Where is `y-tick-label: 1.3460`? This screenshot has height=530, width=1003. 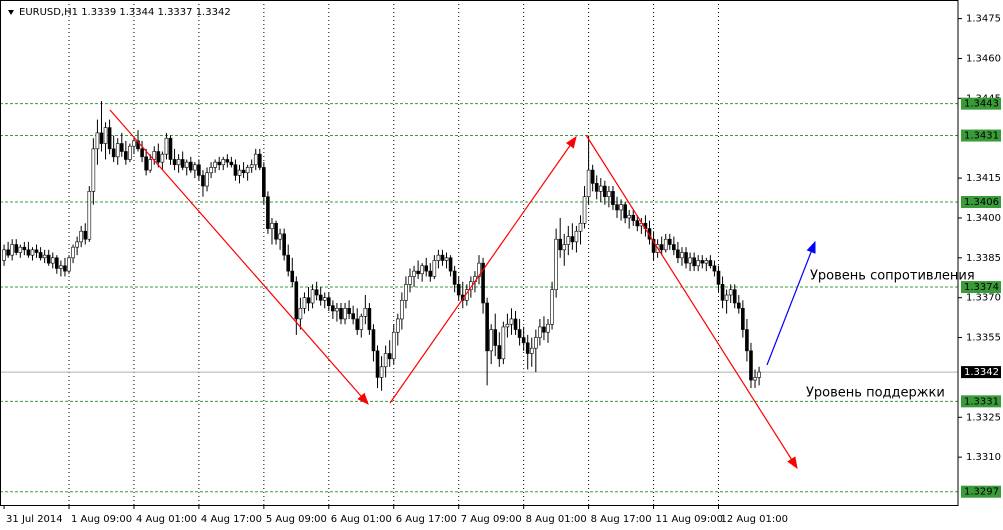 y-tick-label: 1.3460 is located at coordinates (983, 58).